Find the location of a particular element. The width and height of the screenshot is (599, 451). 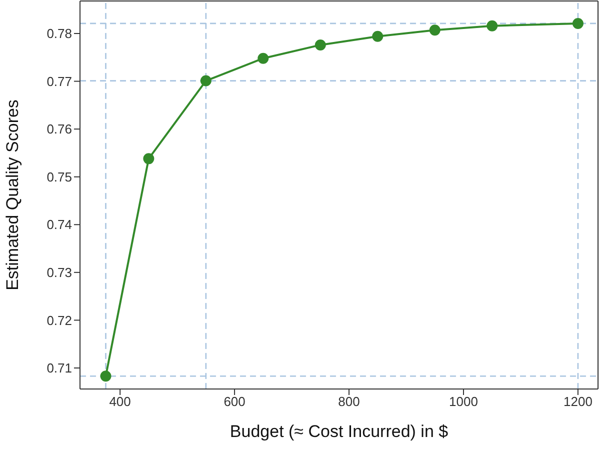

y-tick-label: 0.78 is located at coordinates (59, 34).